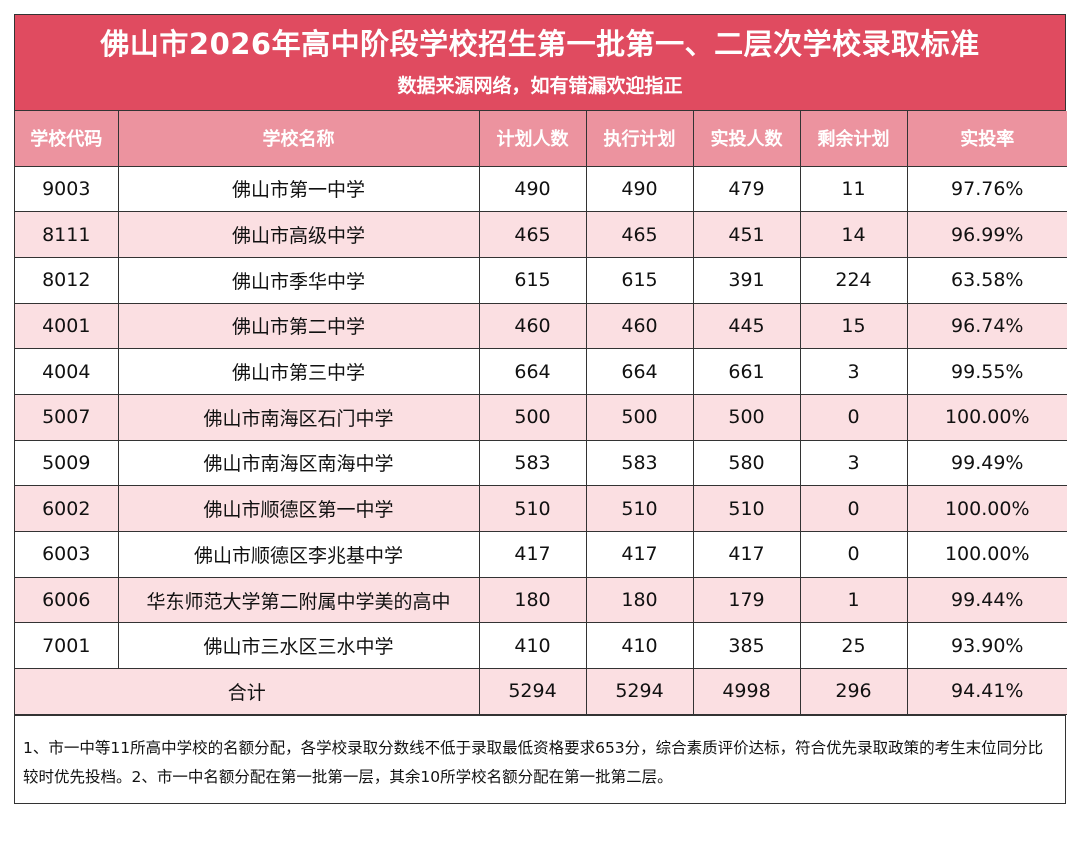 The width and height of the screenshot is (1080, 846). I want to click on table-row: 6003 佛山市顺德区李兆基中学 417 417 417 0 100.00%, so click(541, 554).